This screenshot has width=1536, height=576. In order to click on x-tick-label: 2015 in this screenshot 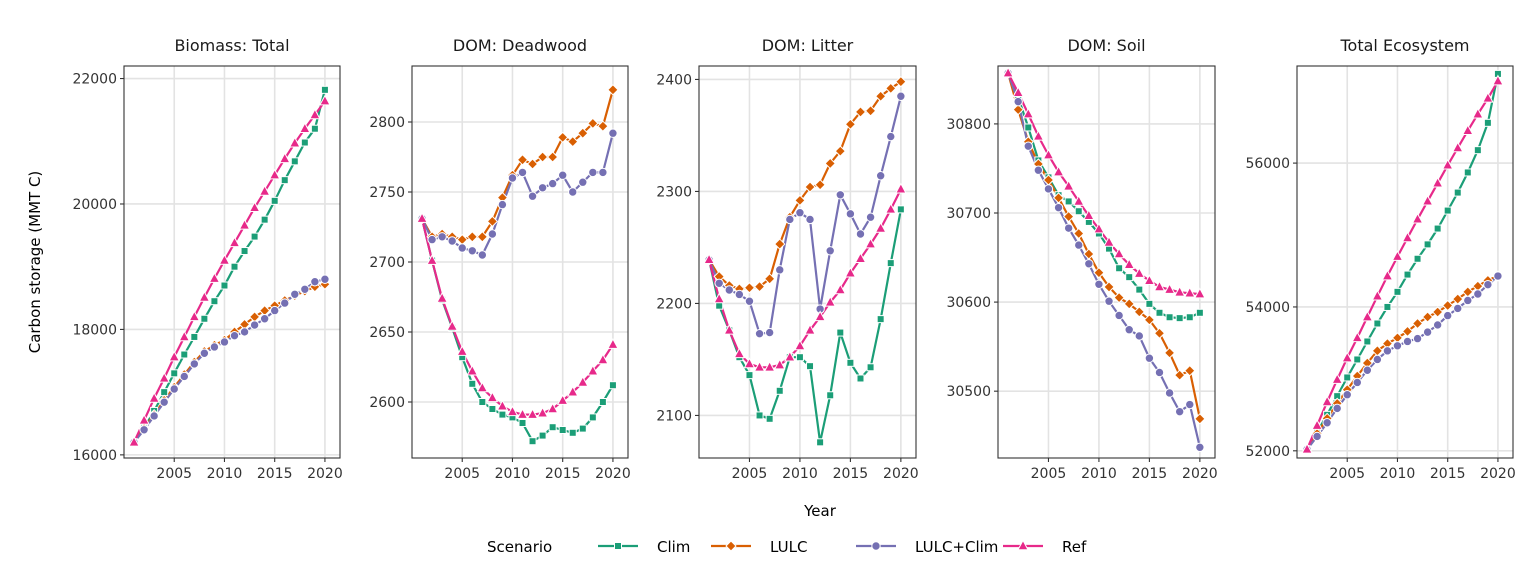, I will do `click(275, 474)`.